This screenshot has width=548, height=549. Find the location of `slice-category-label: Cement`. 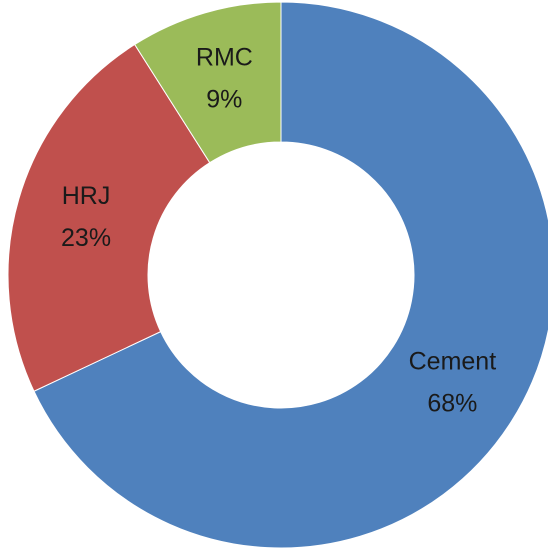

slice-category-label: Cement is located at coordinates (453, 361).